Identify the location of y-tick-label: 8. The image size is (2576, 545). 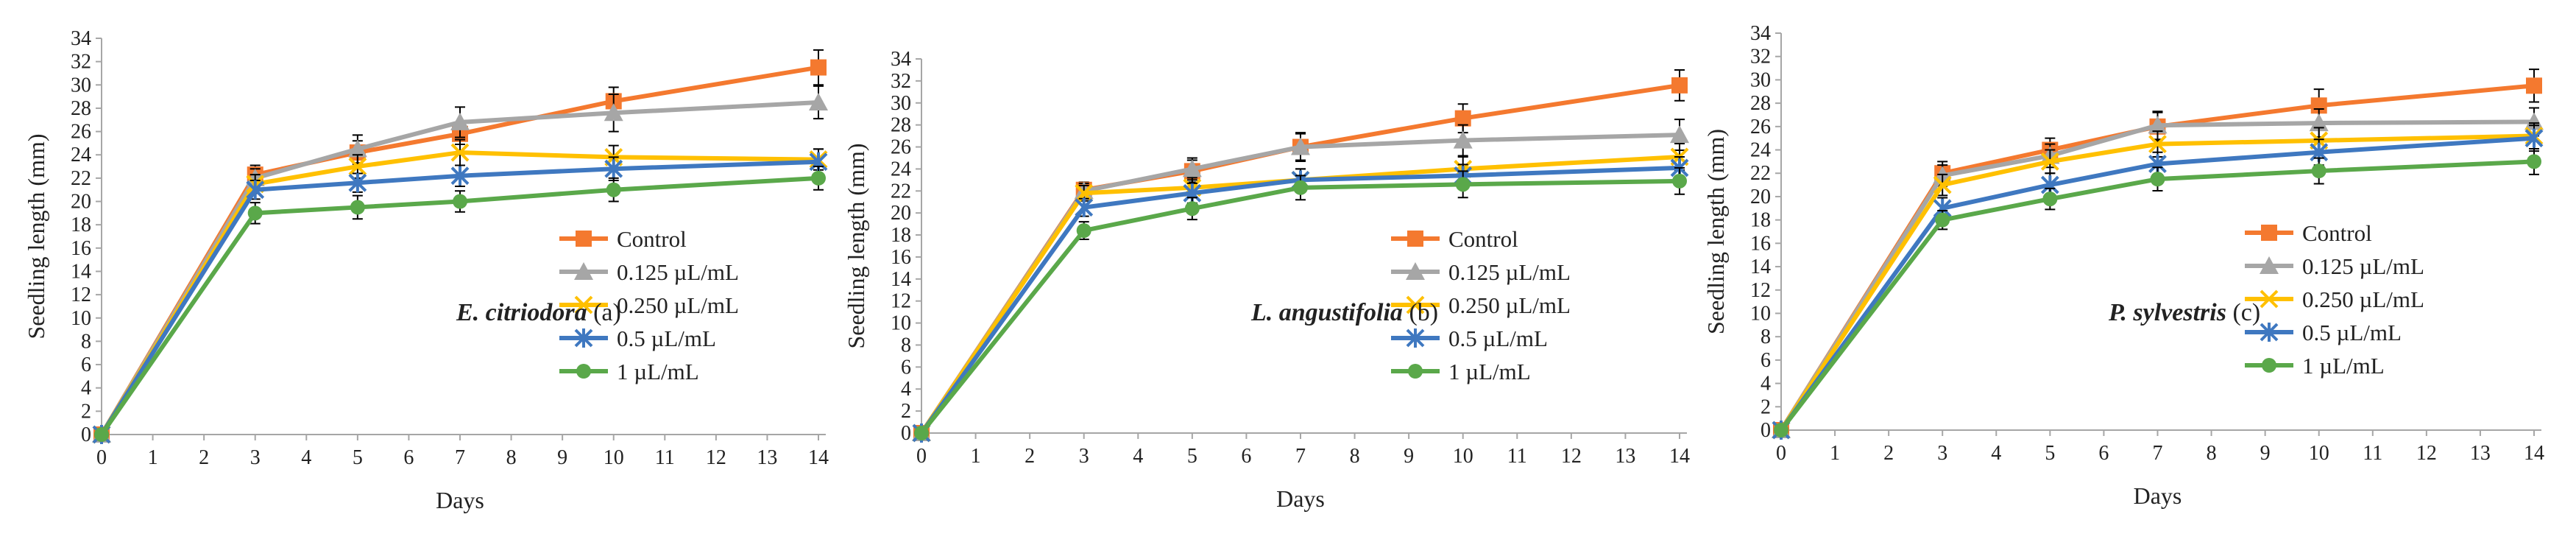
(906, 345).